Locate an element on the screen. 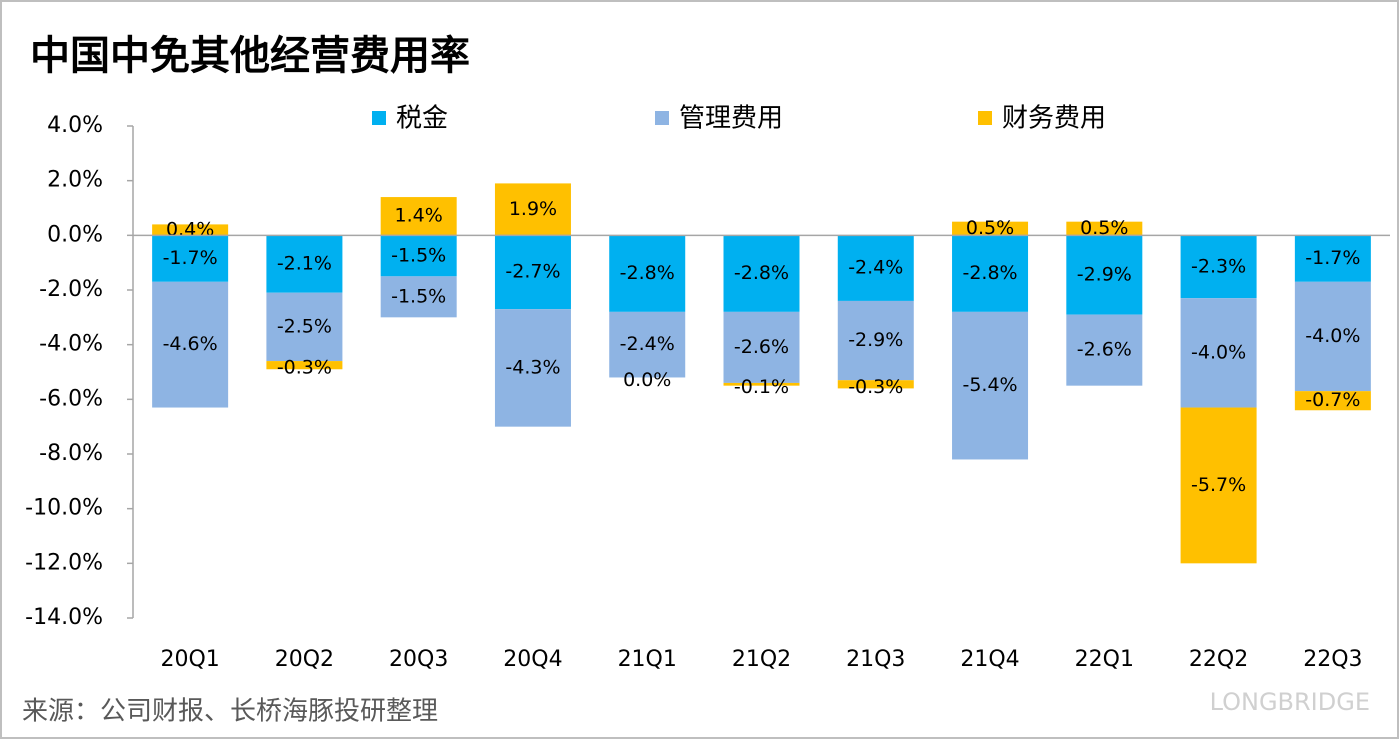  x-tick-label: 21Q3 is located at coordinates (875, 659).